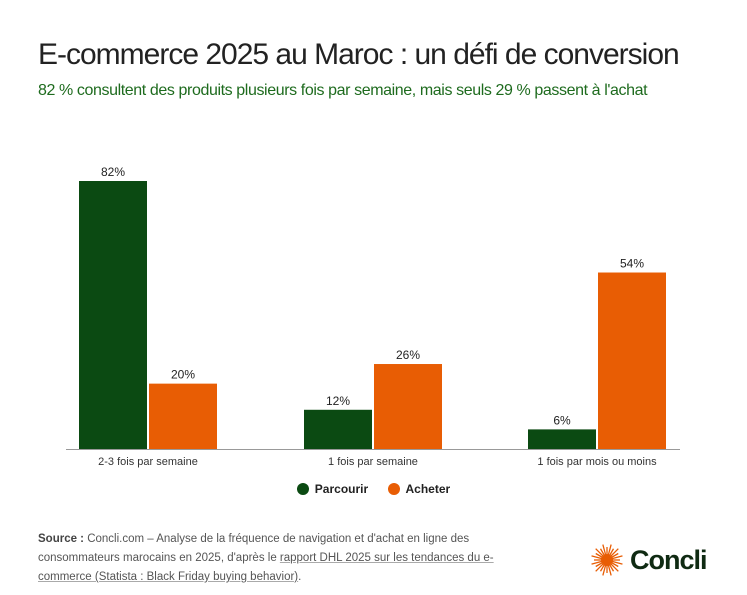 The height and width of the screenshot is (595, 747). I want to click on legend-item-parcourir: Parcourir, so click(332, 489).